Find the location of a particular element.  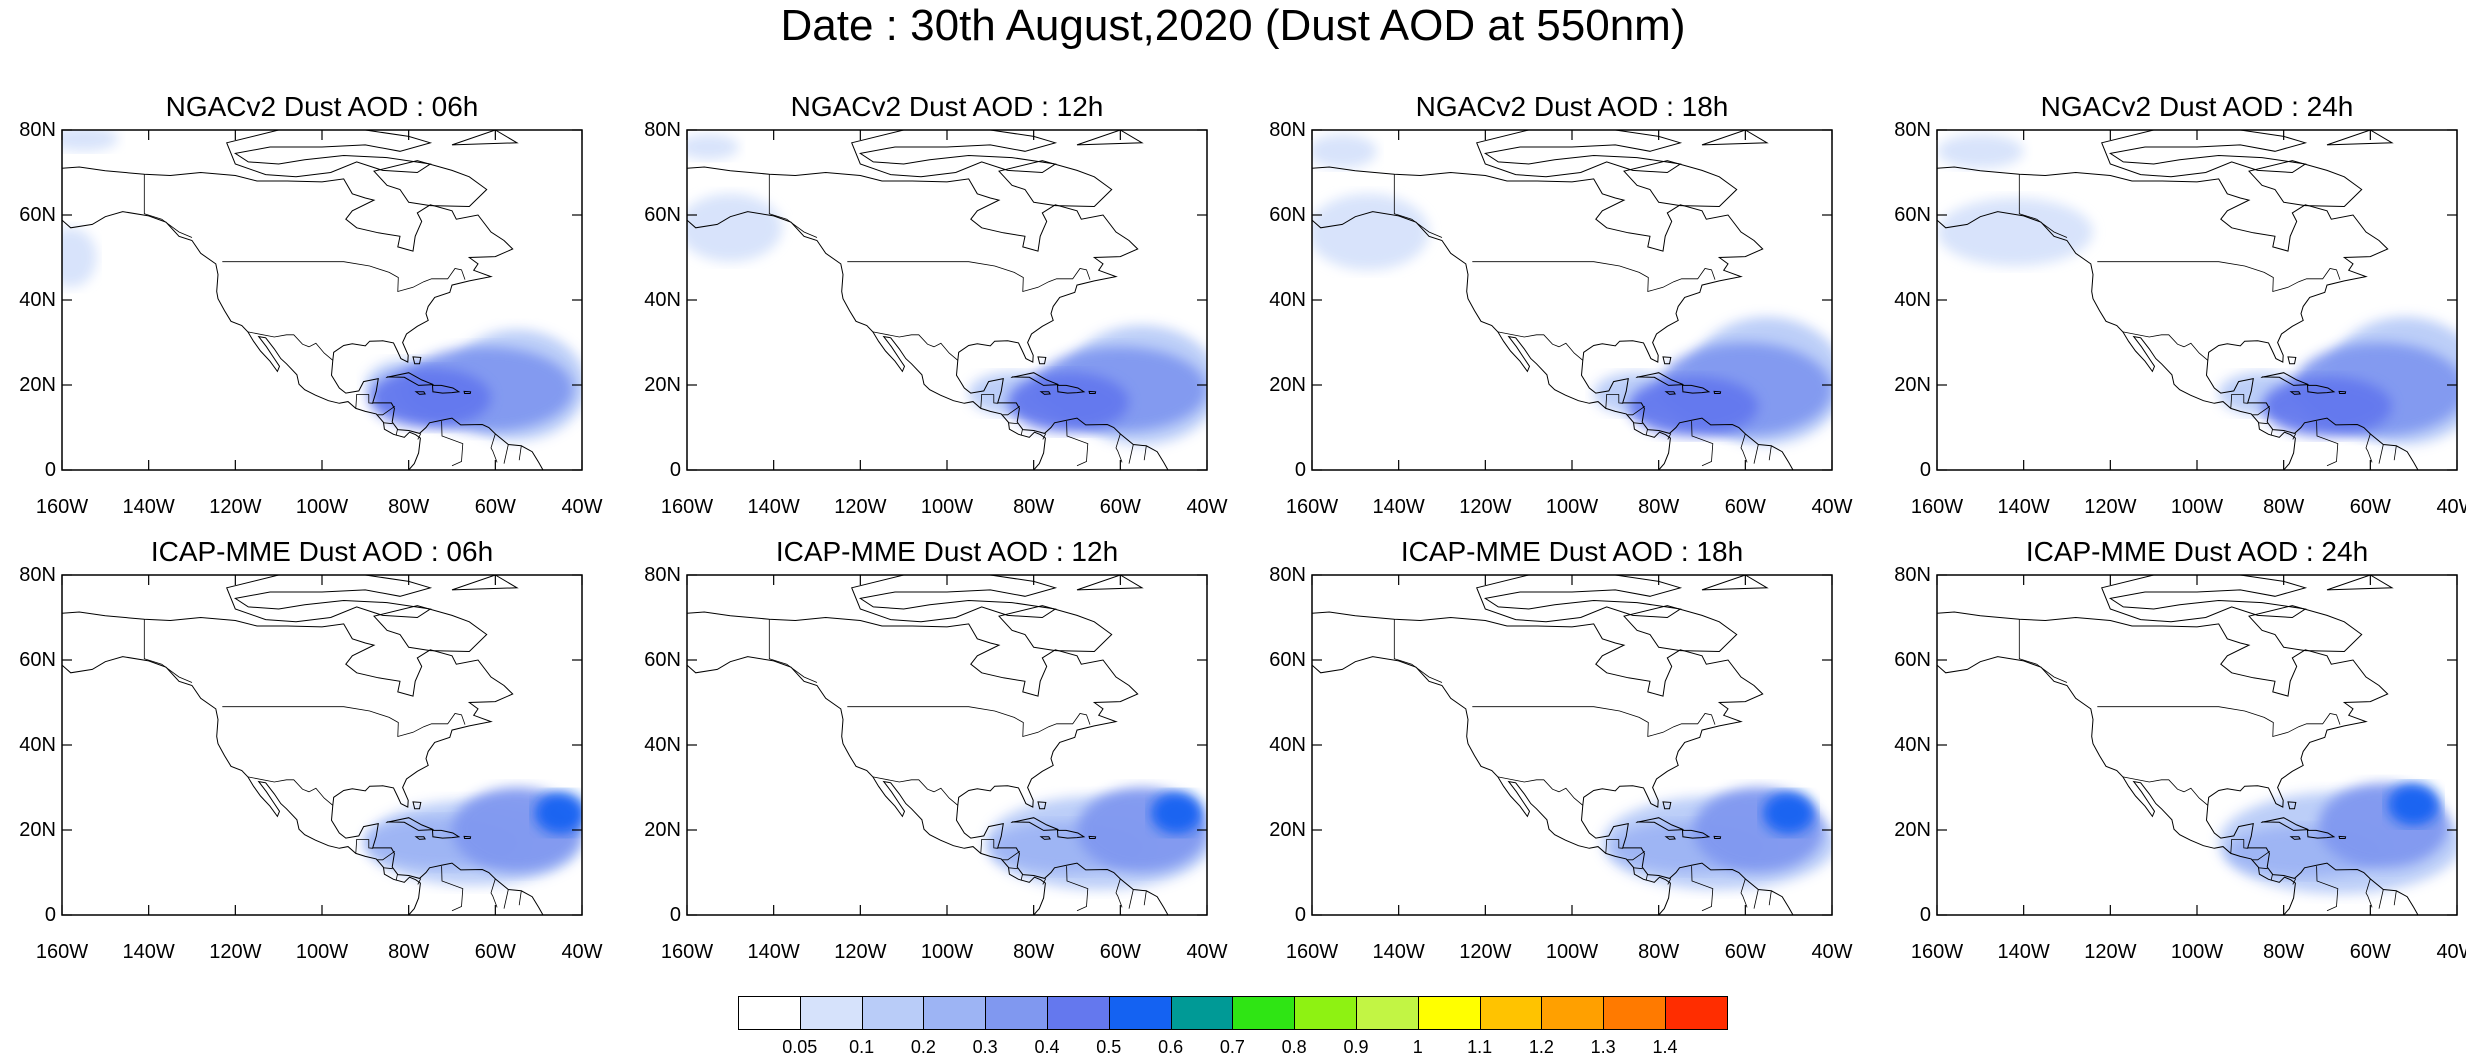

colorbar-label: 1.3 is located at coordinates (1603, 1047).